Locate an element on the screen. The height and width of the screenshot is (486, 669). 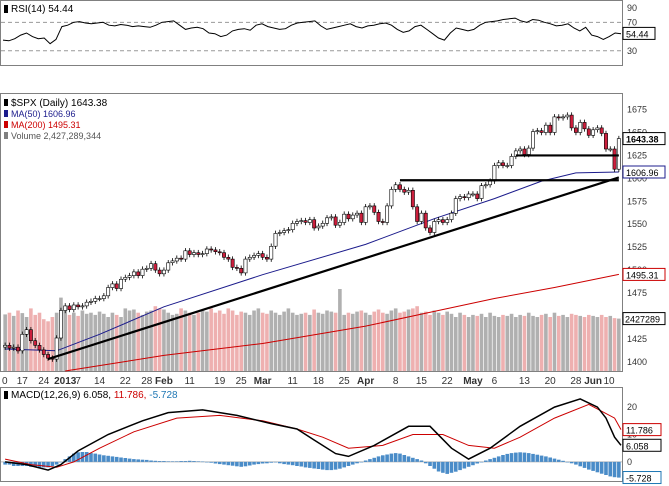
x-axis-tick-label: 20 is located at coordinates (551, 381).